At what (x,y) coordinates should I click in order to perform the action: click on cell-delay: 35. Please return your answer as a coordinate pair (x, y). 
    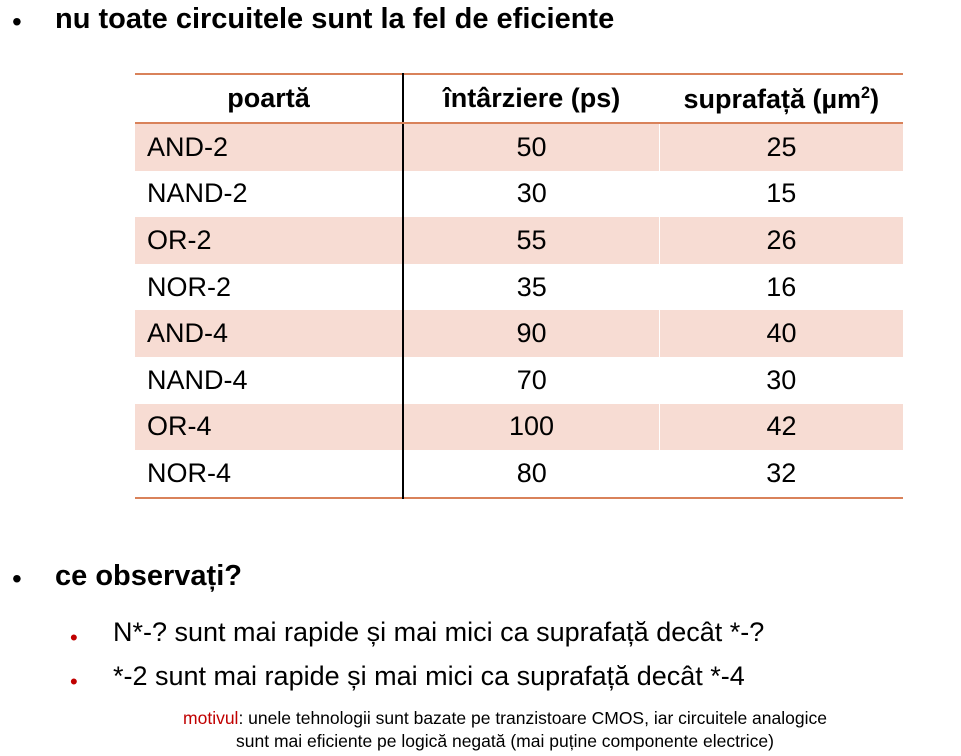
    Looking at the image, I should click on (531, 286).